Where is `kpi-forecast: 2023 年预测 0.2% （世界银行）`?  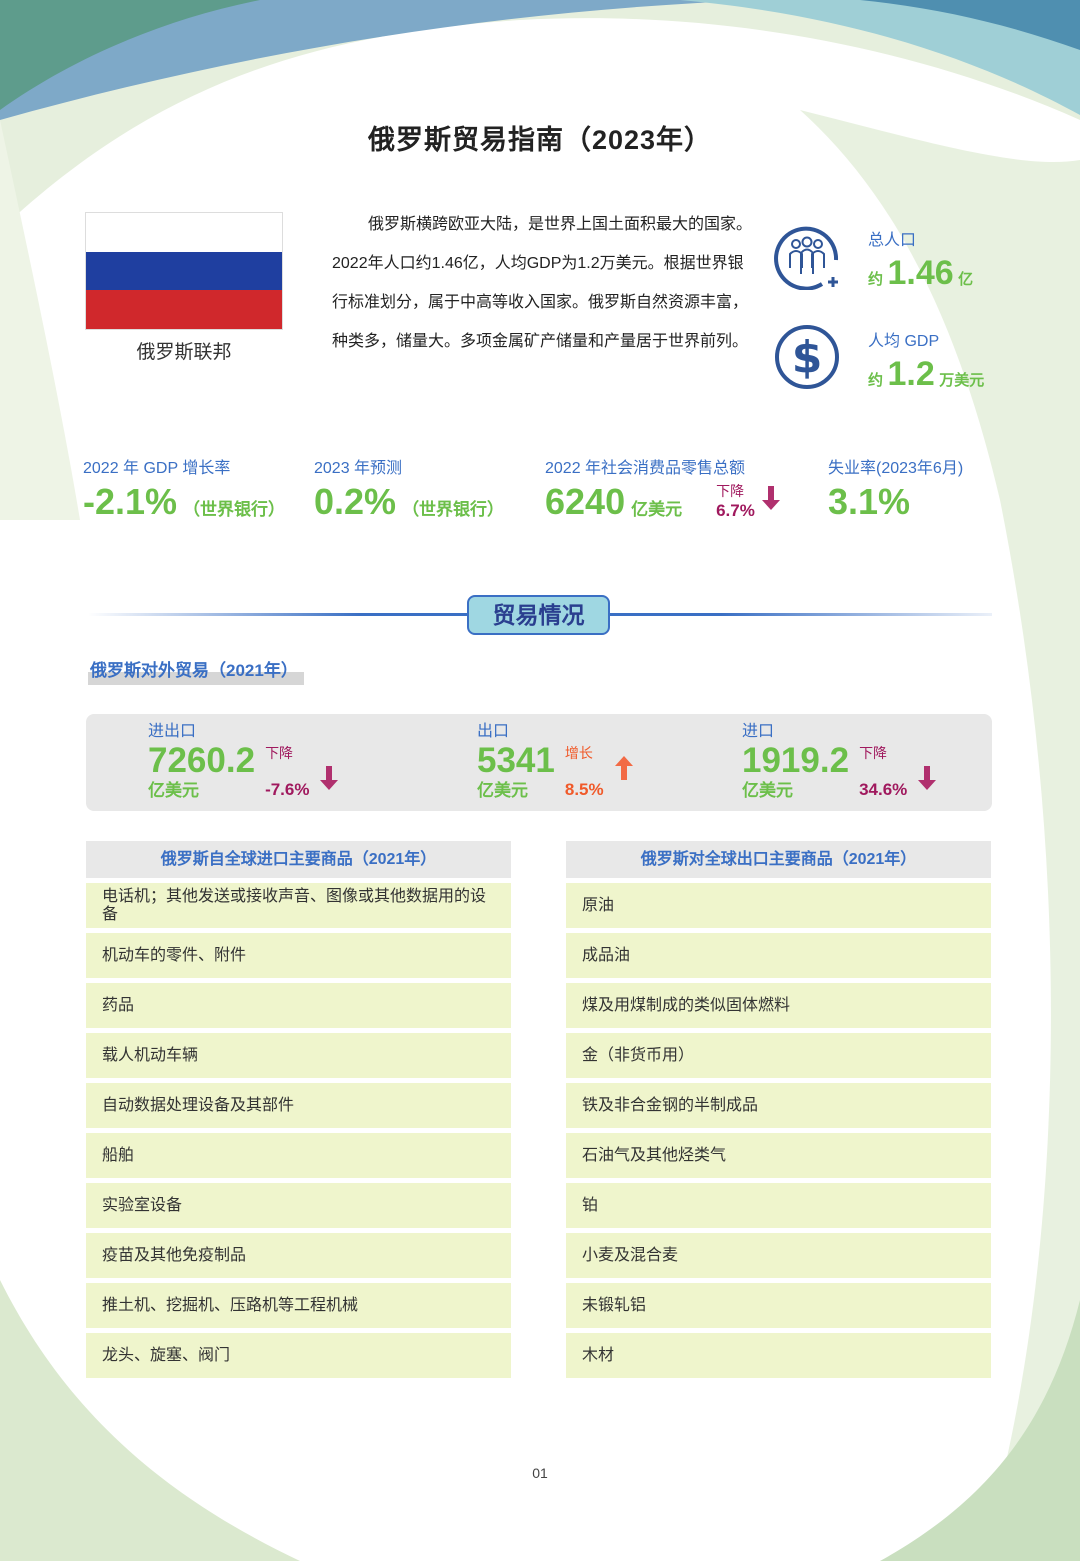 kpi-forecast: 2023 年预测 0.2% （世界银行） is located at coordinates (409, 490).